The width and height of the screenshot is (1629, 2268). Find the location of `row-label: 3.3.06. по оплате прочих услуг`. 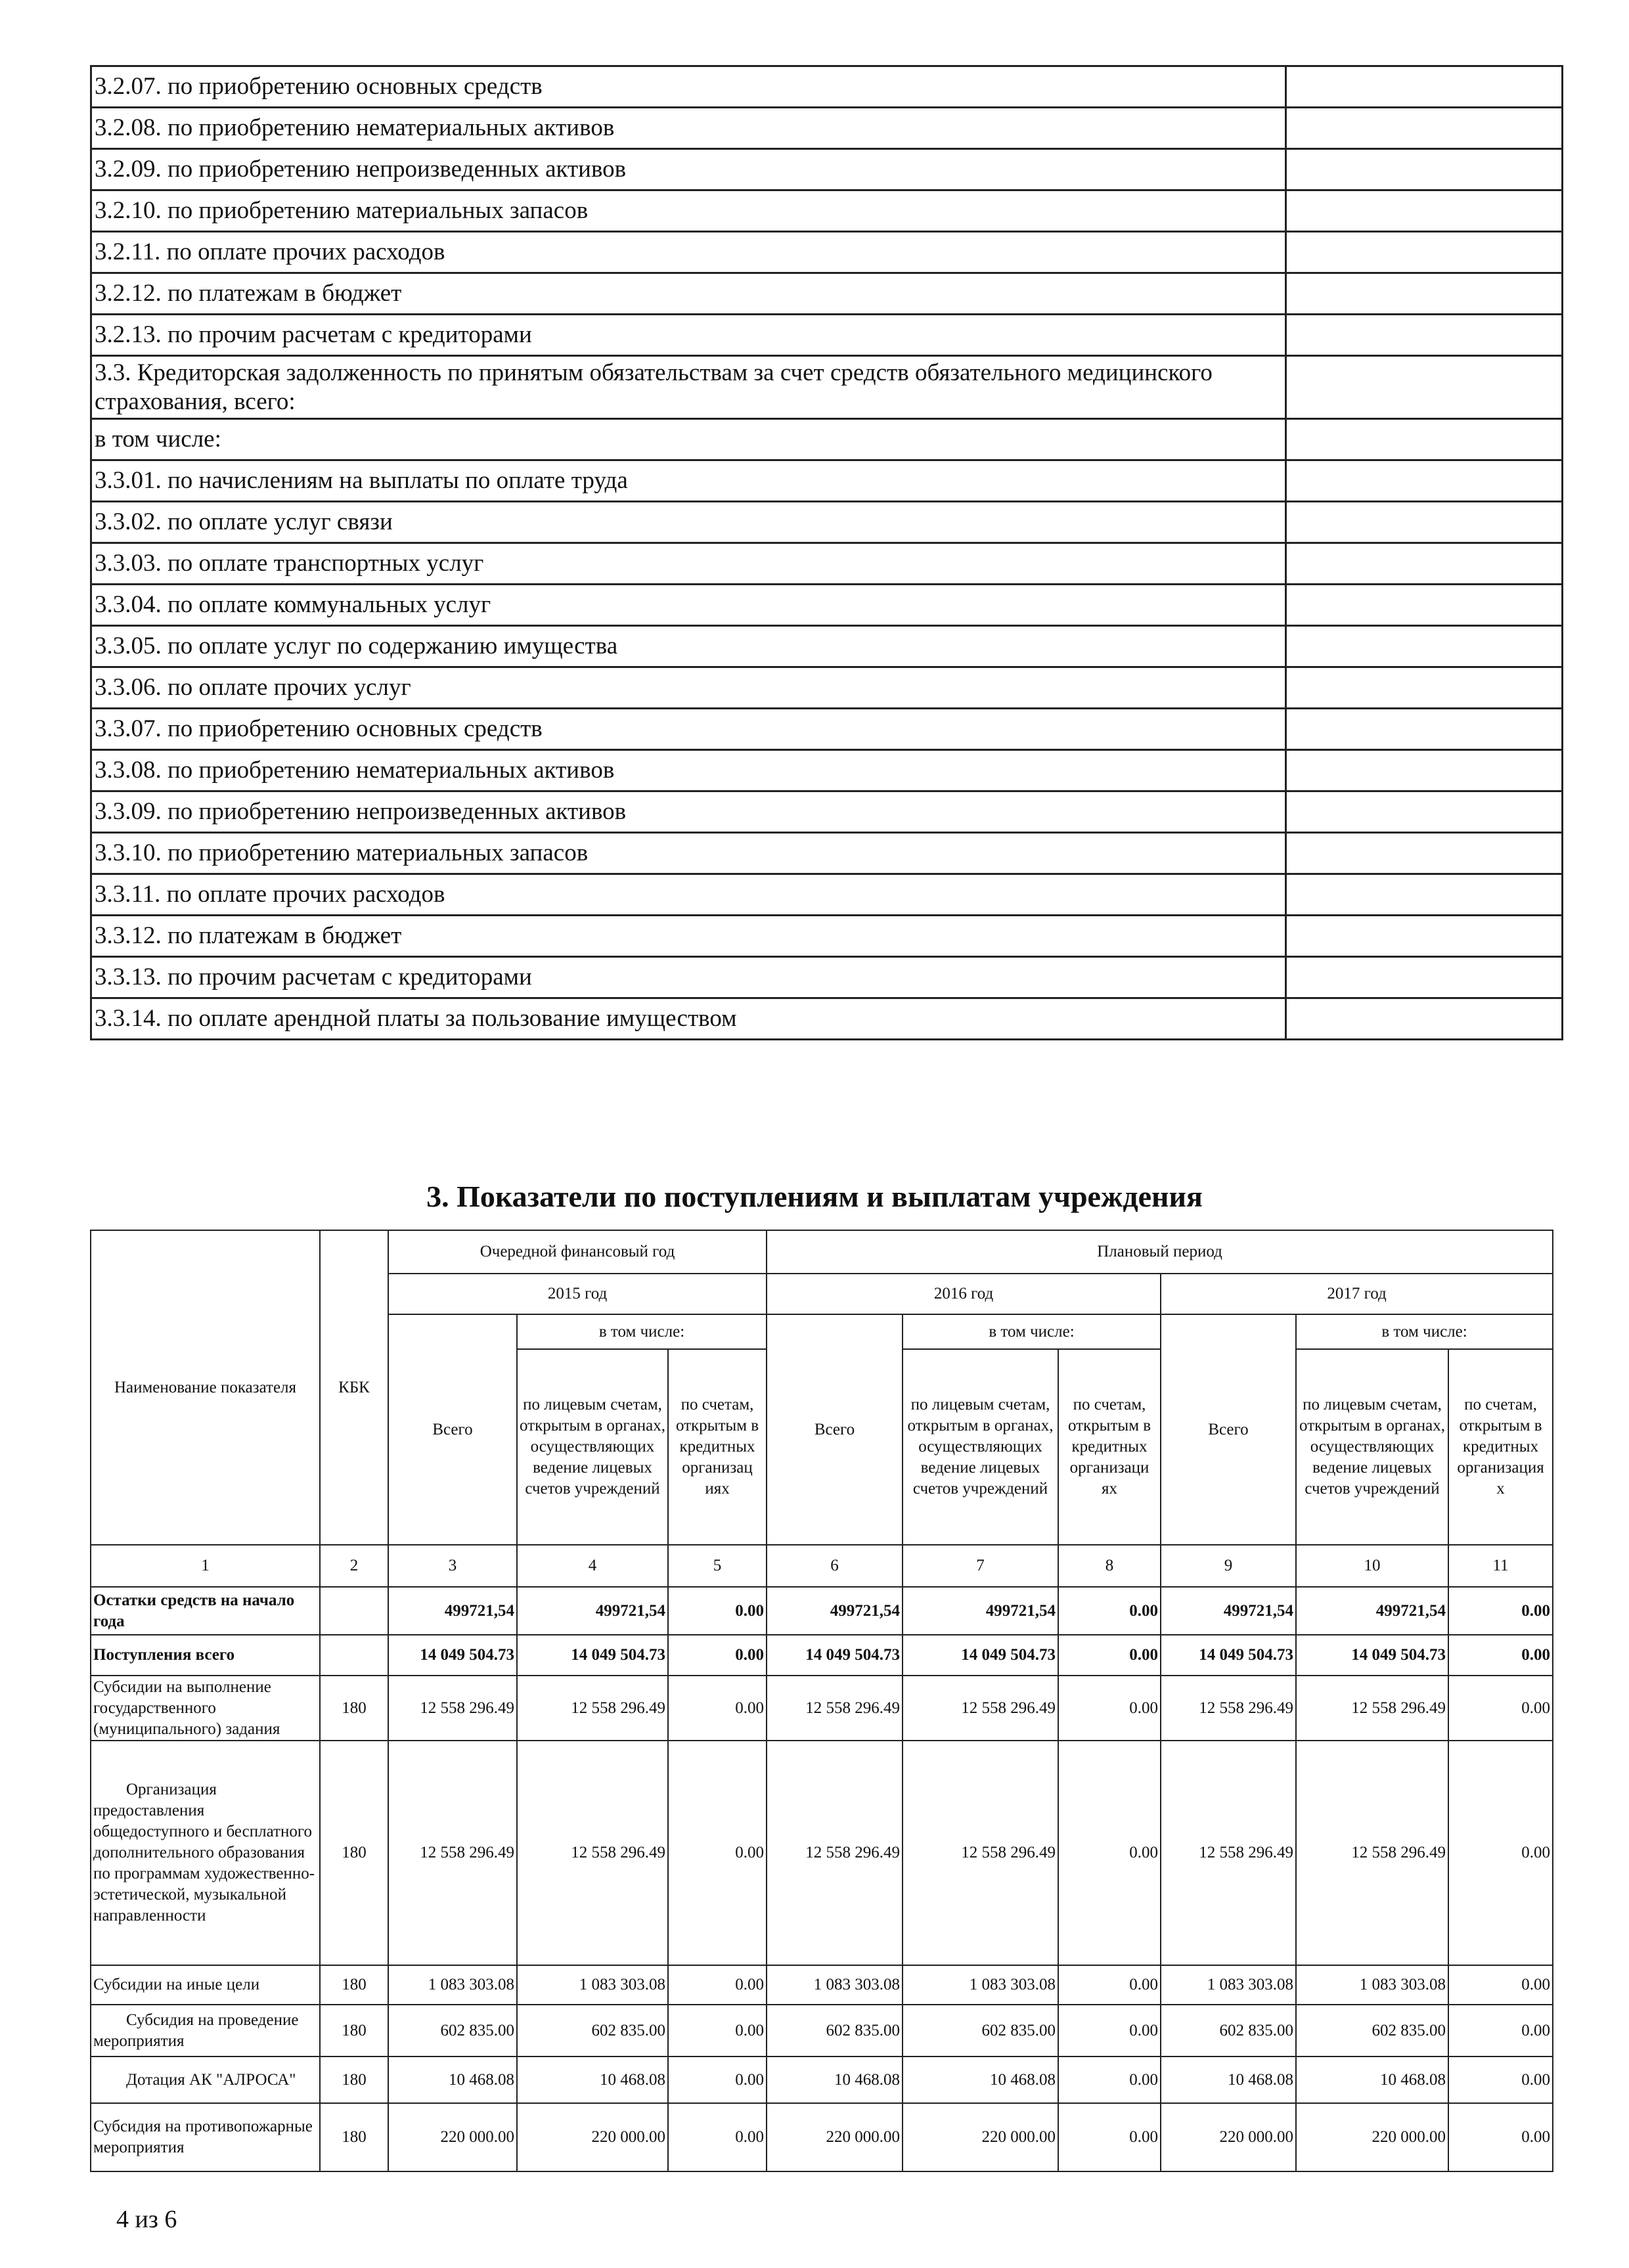

row-label: 3.3.06. по оплате прочих услуг is located at coordinates (689, 688).